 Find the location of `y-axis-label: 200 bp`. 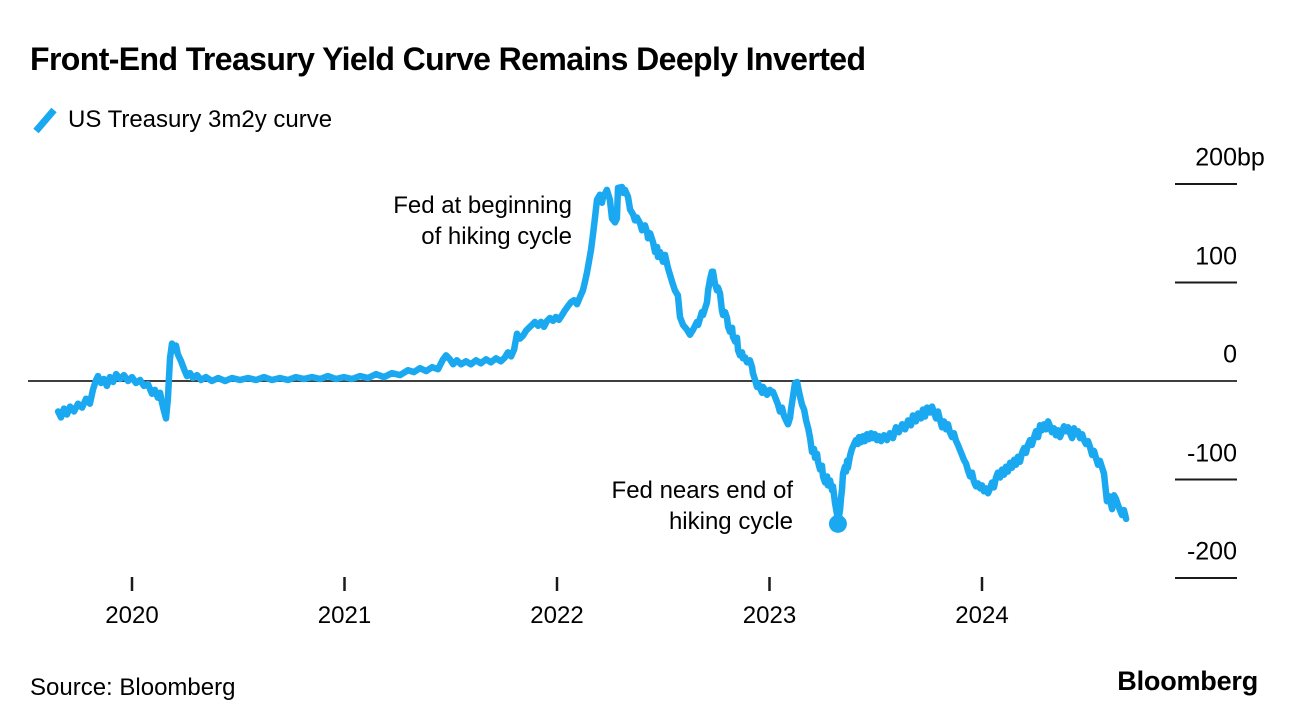

y-axis-label: 200 bp is located at coordinates (1230, 158).